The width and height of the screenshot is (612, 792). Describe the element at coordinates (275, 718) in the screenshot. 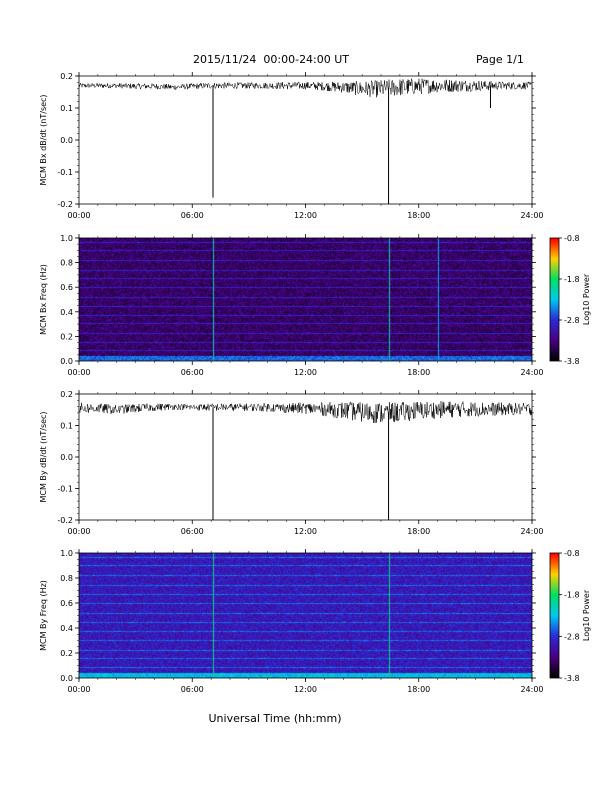

I see `x-axis-label: Universal Time (hh:mm)` at that location.